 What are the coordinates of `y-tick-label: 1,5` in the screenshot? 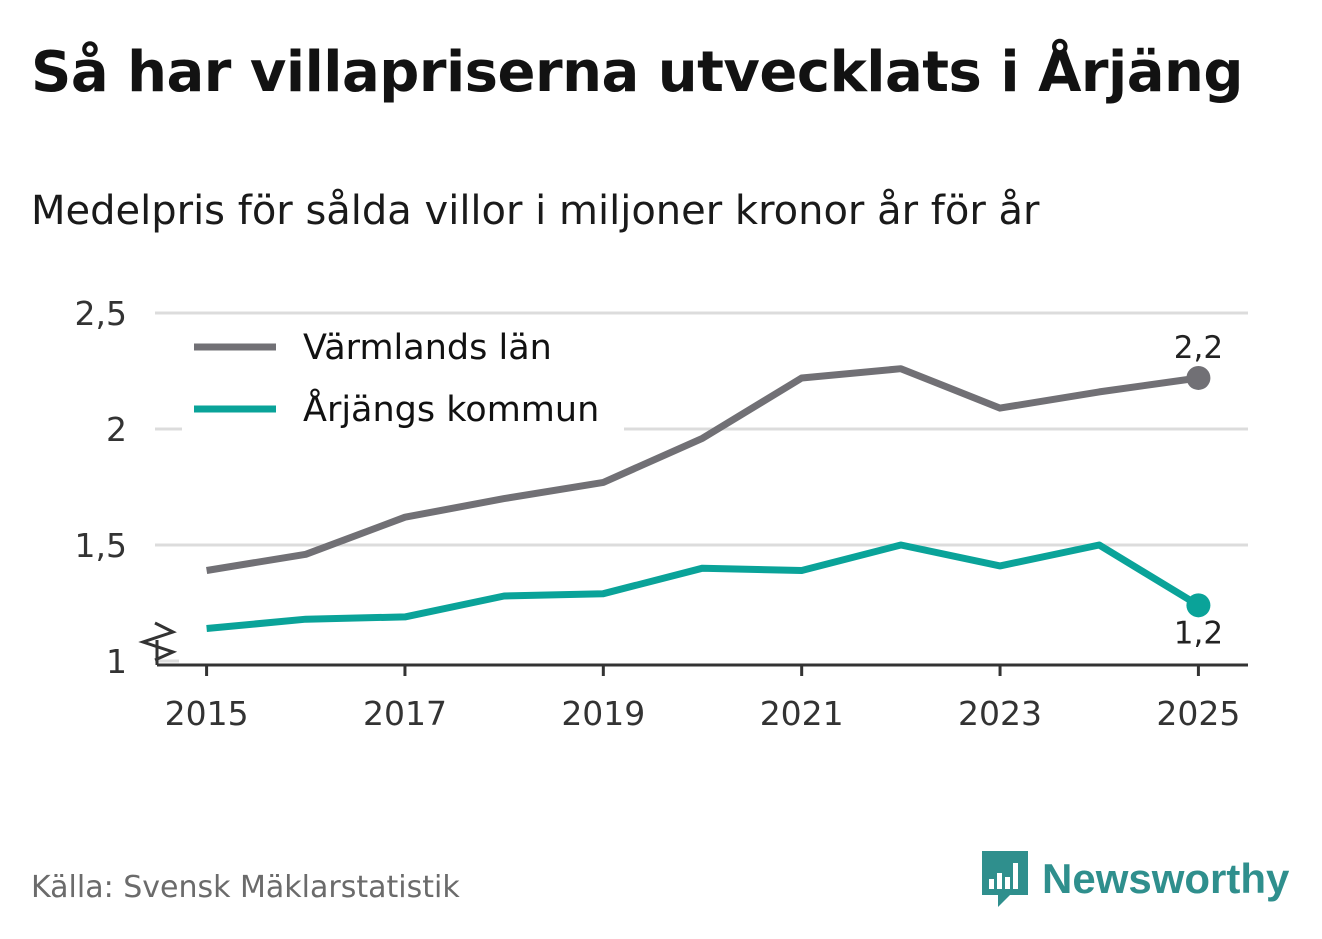 It's located at (101, 545).